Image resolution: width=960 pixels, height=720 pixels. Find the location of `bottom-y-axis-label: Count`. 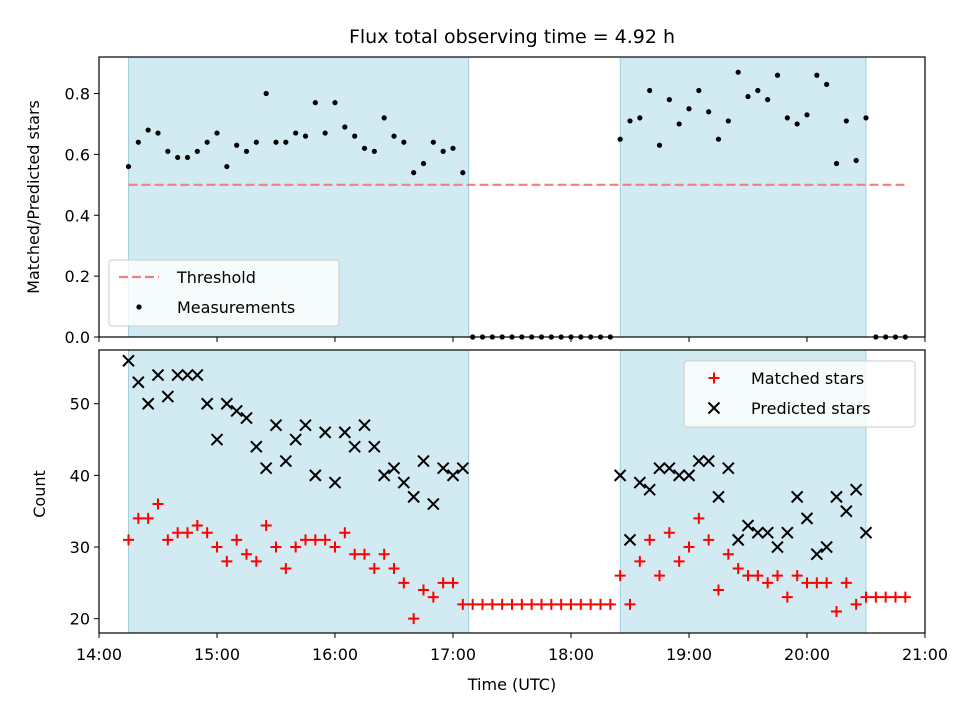

bottom-y-axis-label: Count is located at coordinates (39, 494).